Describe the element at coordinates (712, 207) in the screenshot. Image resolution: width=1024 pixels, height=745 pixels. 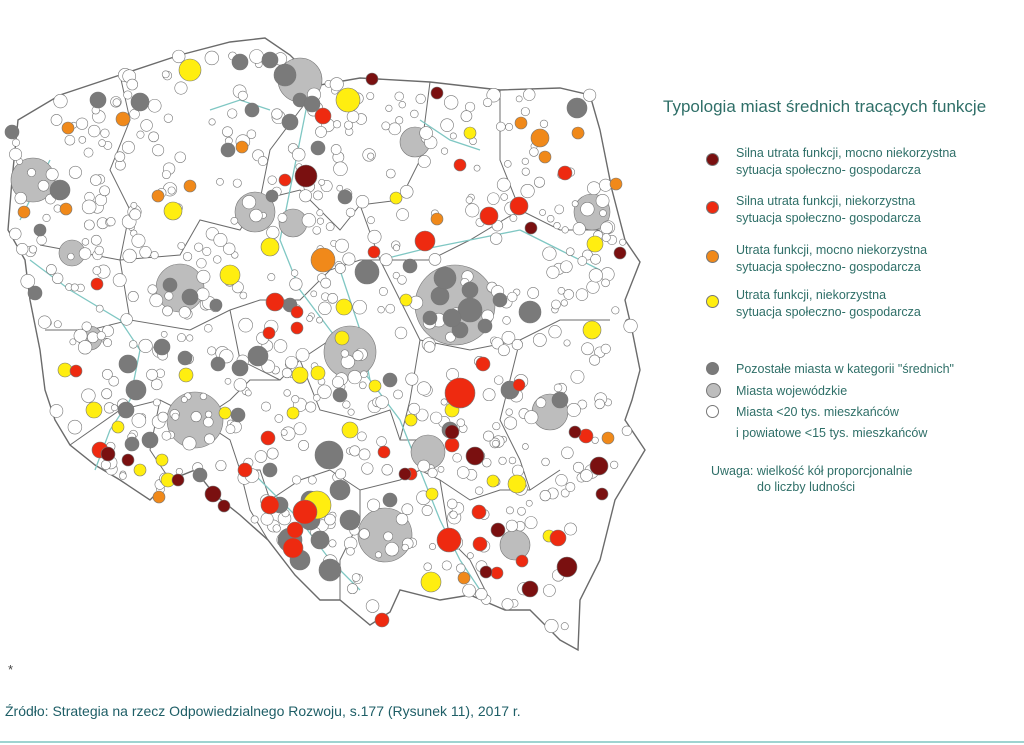
I see `red-circle-icon` at that location.